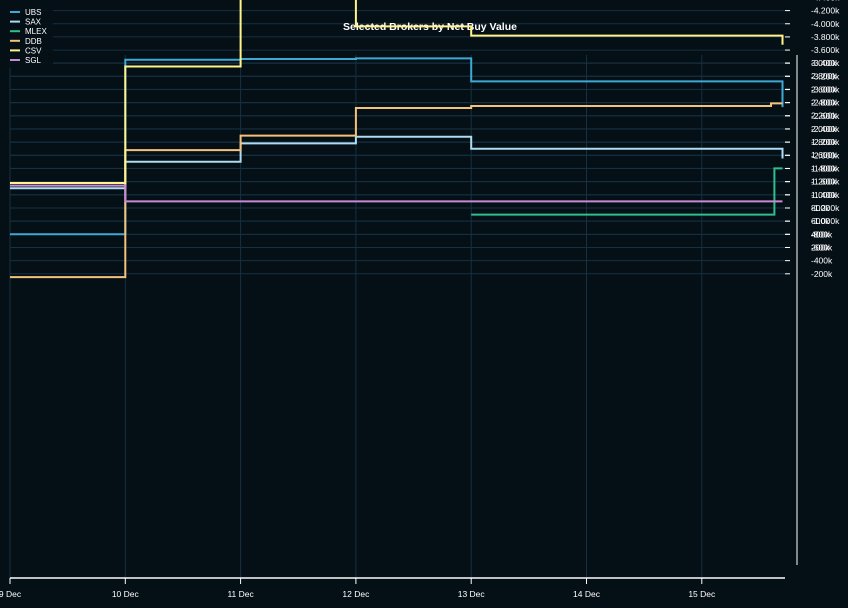 The height and width of the screenshot is (608, 848). Describe the element at coordinates (36, 31) in the screenshot. I see `legend-label-mlex: MLEX` at that location.